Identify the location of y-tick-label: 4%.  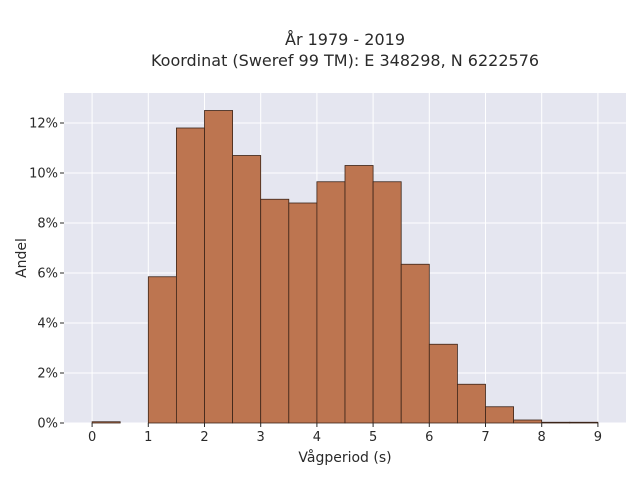
(47, 324).